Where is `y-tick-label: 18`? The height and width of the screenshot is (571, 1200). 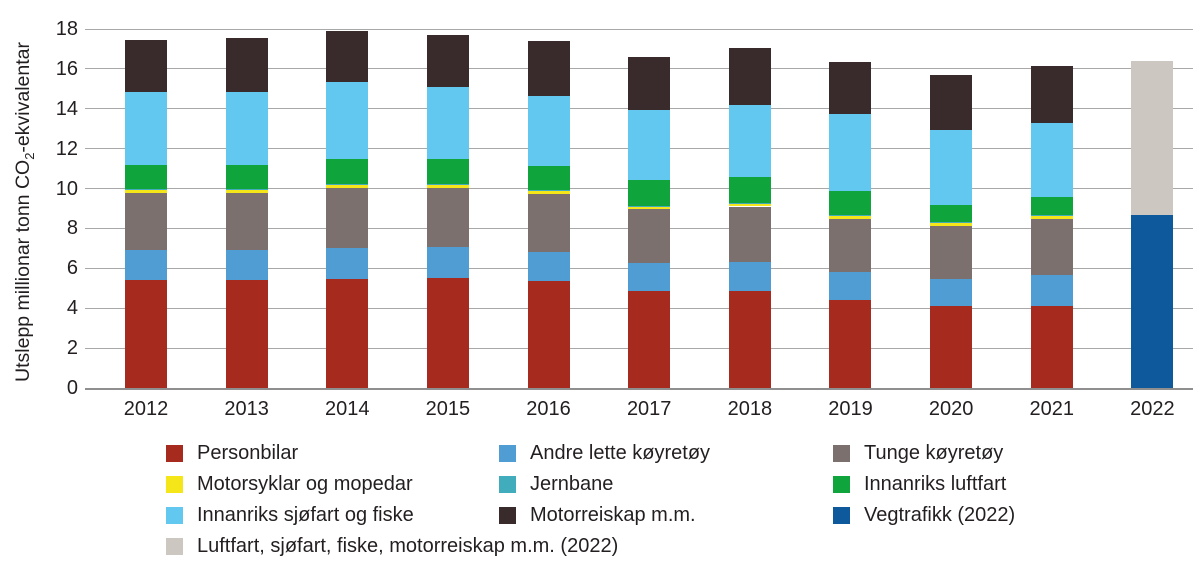
y-tick-label: 18 is located at coordinates (66, 29).